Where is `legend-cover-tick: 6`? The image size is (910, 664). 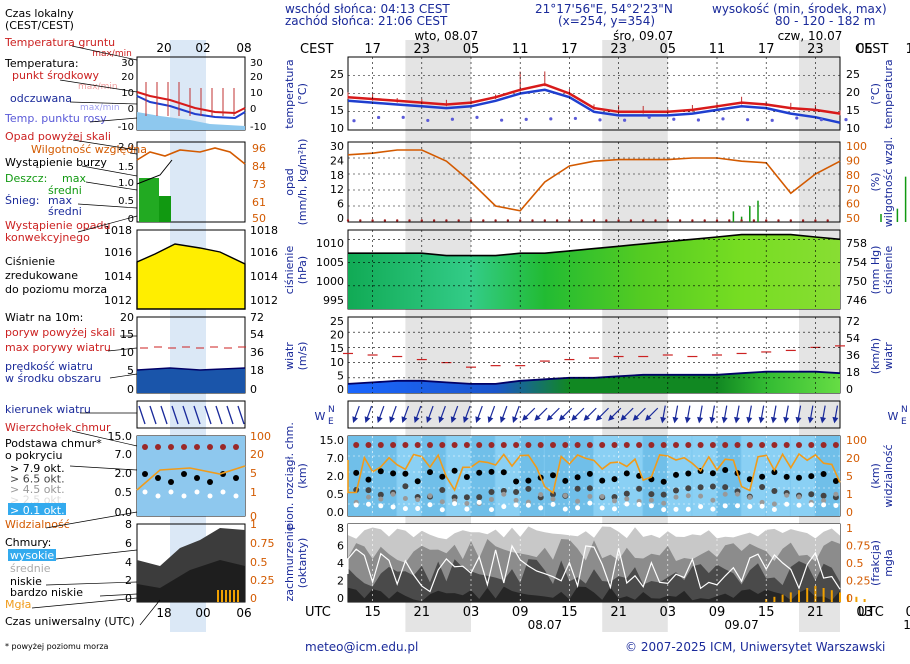
legend-cover-tick: 6 is located at coordinates (128, 543).